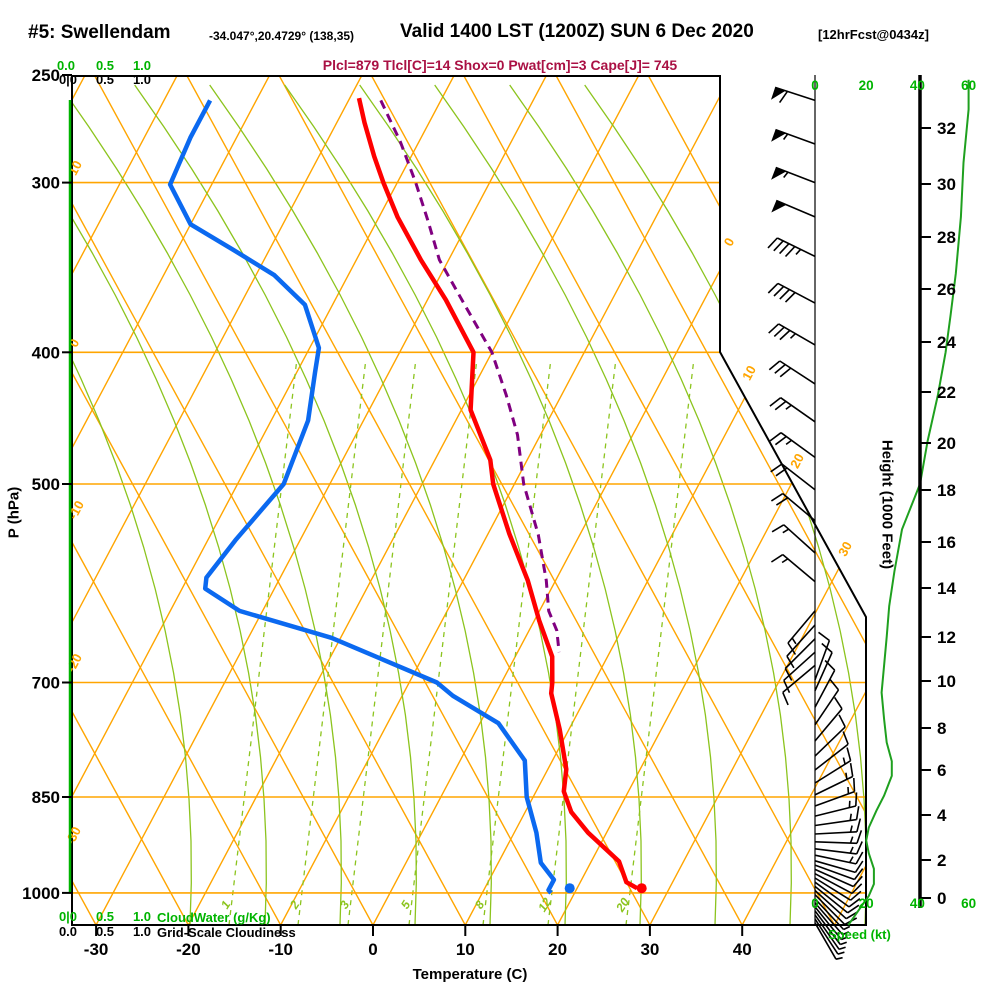 Image resolution: width=1000 pixels, height=1000 pixels. I want to click on svg-text: 500, so click(46, 484).